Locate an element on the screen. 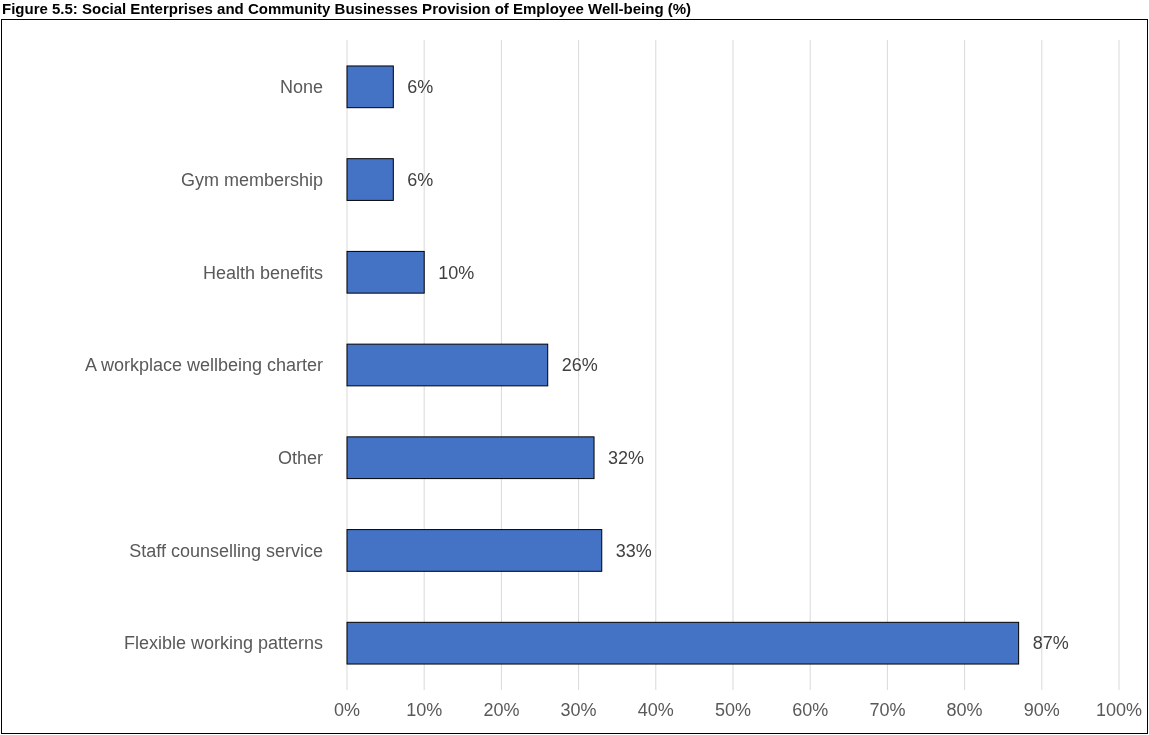 Image resolution: width=1149 pixels, height=735 pixels. y-tick-label: A workplace wellbeing charter is located at coordinates (203, 365).